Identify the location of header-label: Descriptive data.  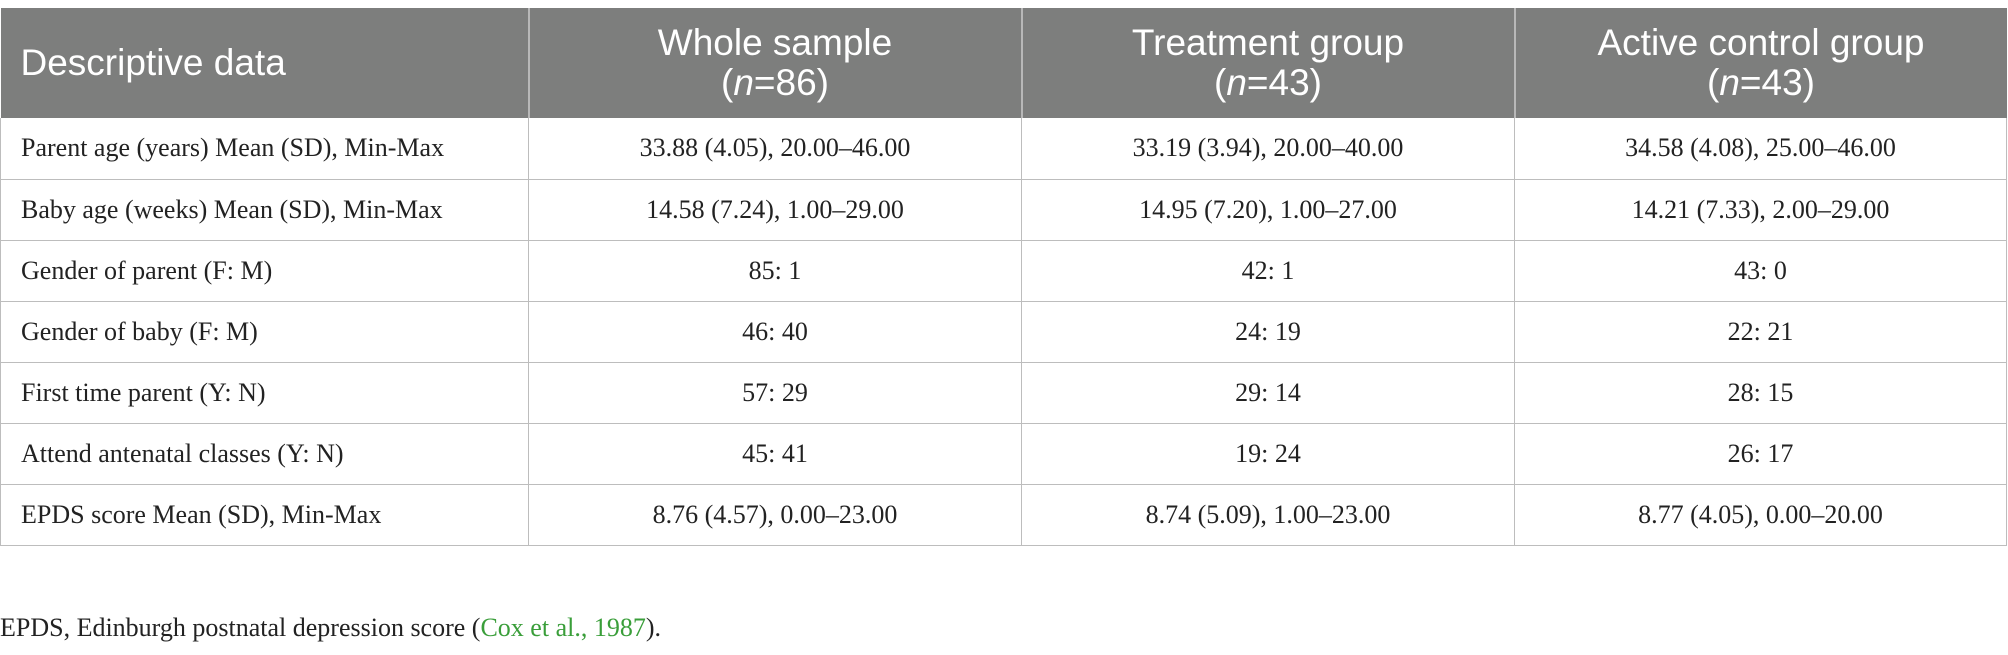
(153, 62).